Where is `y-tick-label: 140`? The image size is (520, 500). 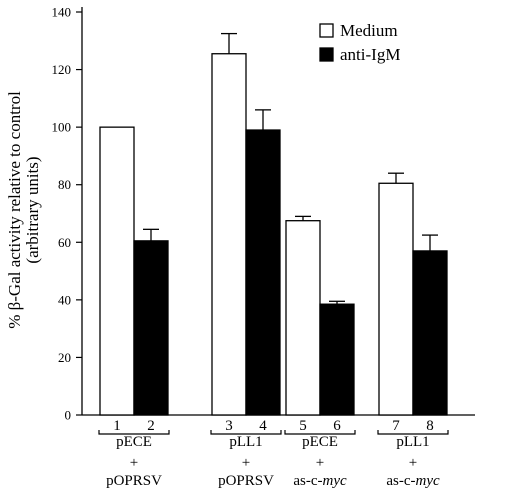
y-tick-label: 140 is located at coordinates (62, 12).